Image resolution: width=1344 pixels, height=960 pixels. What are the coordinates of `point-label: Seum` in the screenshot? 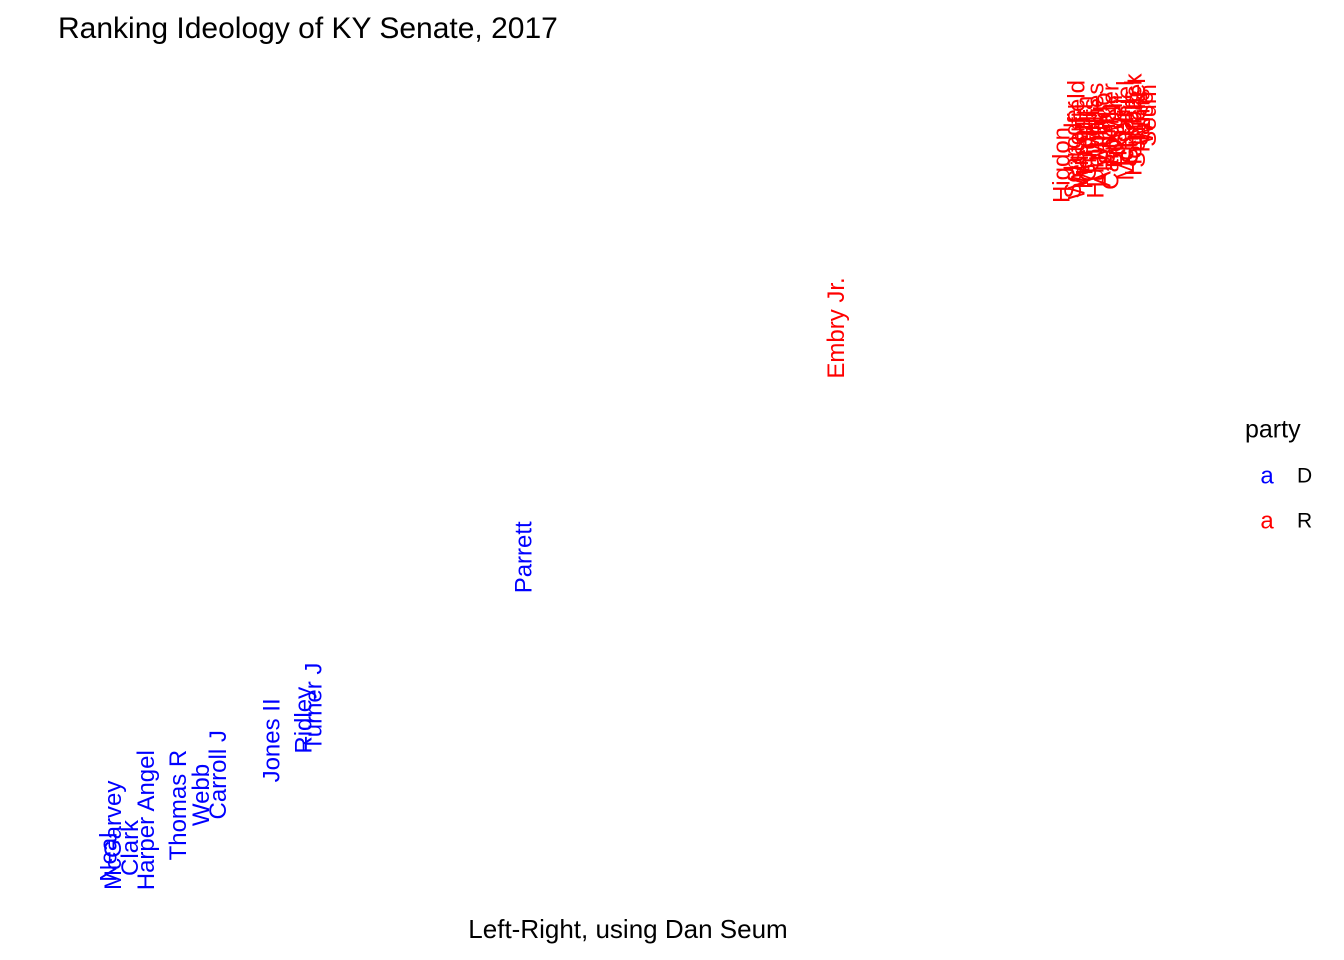 It's located at (1148, 115).